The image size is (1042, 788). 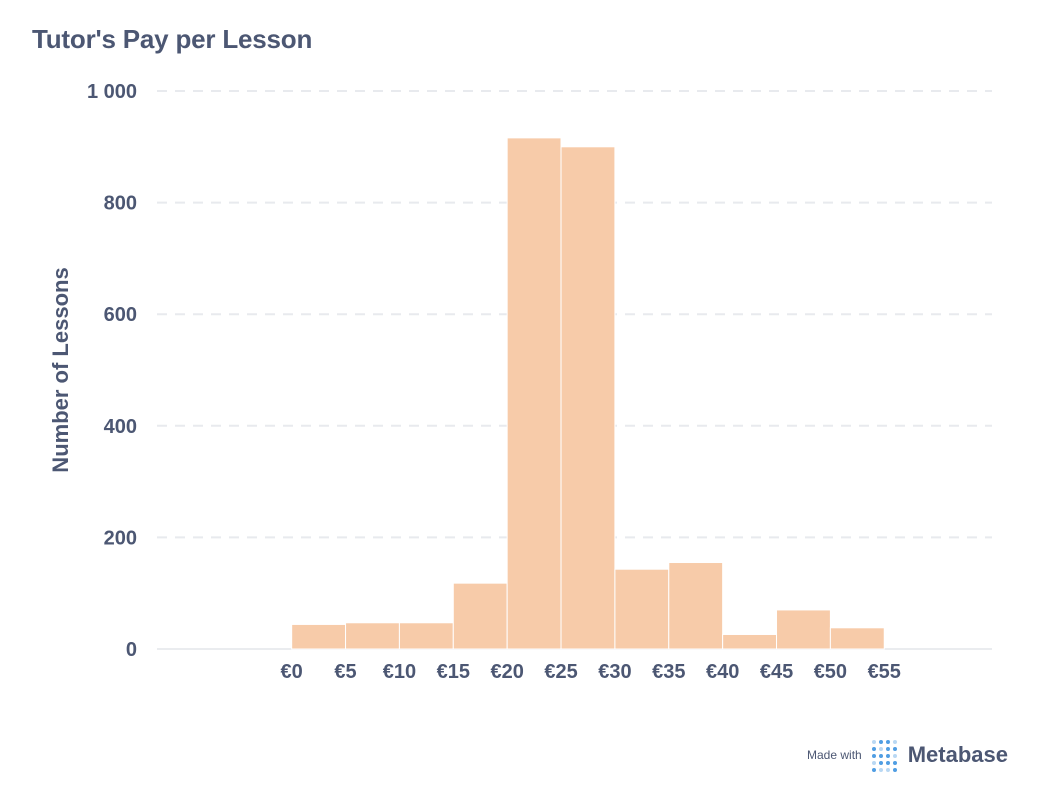 I want to click on y-tick-label: 400, so click(x=120, y=427).